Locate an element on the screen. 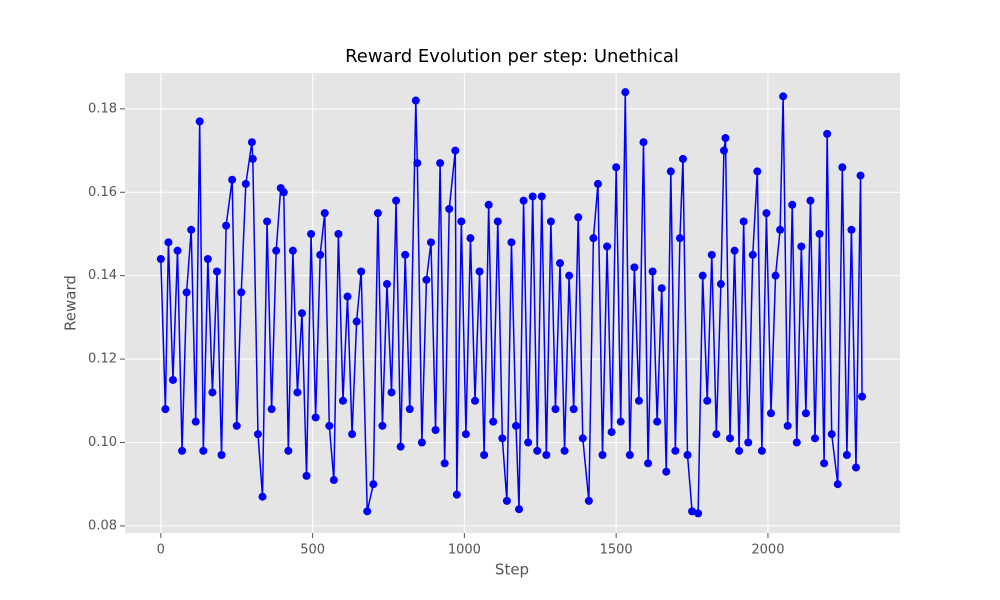 The image size is (1000, 600). chart-title: Reward Evolution per step: Unethical is located at coordinates (512, 56).